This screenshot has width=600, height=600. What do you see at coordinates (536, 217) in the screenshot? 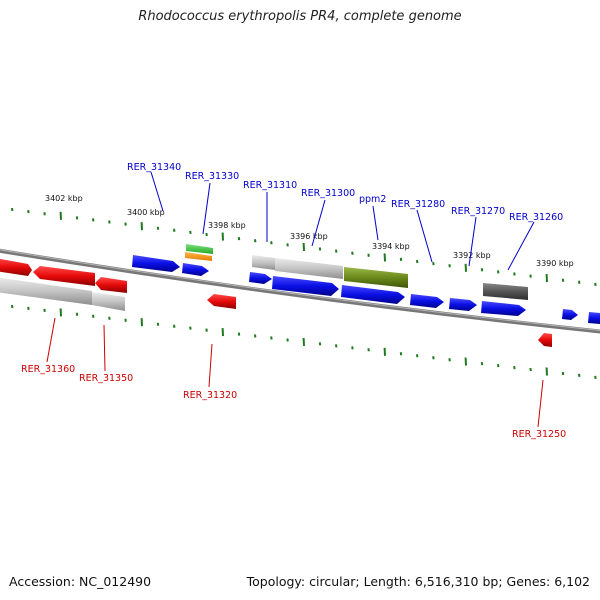
I see `label-rer-31260: RER_31260` at bounding box center [536, 217].